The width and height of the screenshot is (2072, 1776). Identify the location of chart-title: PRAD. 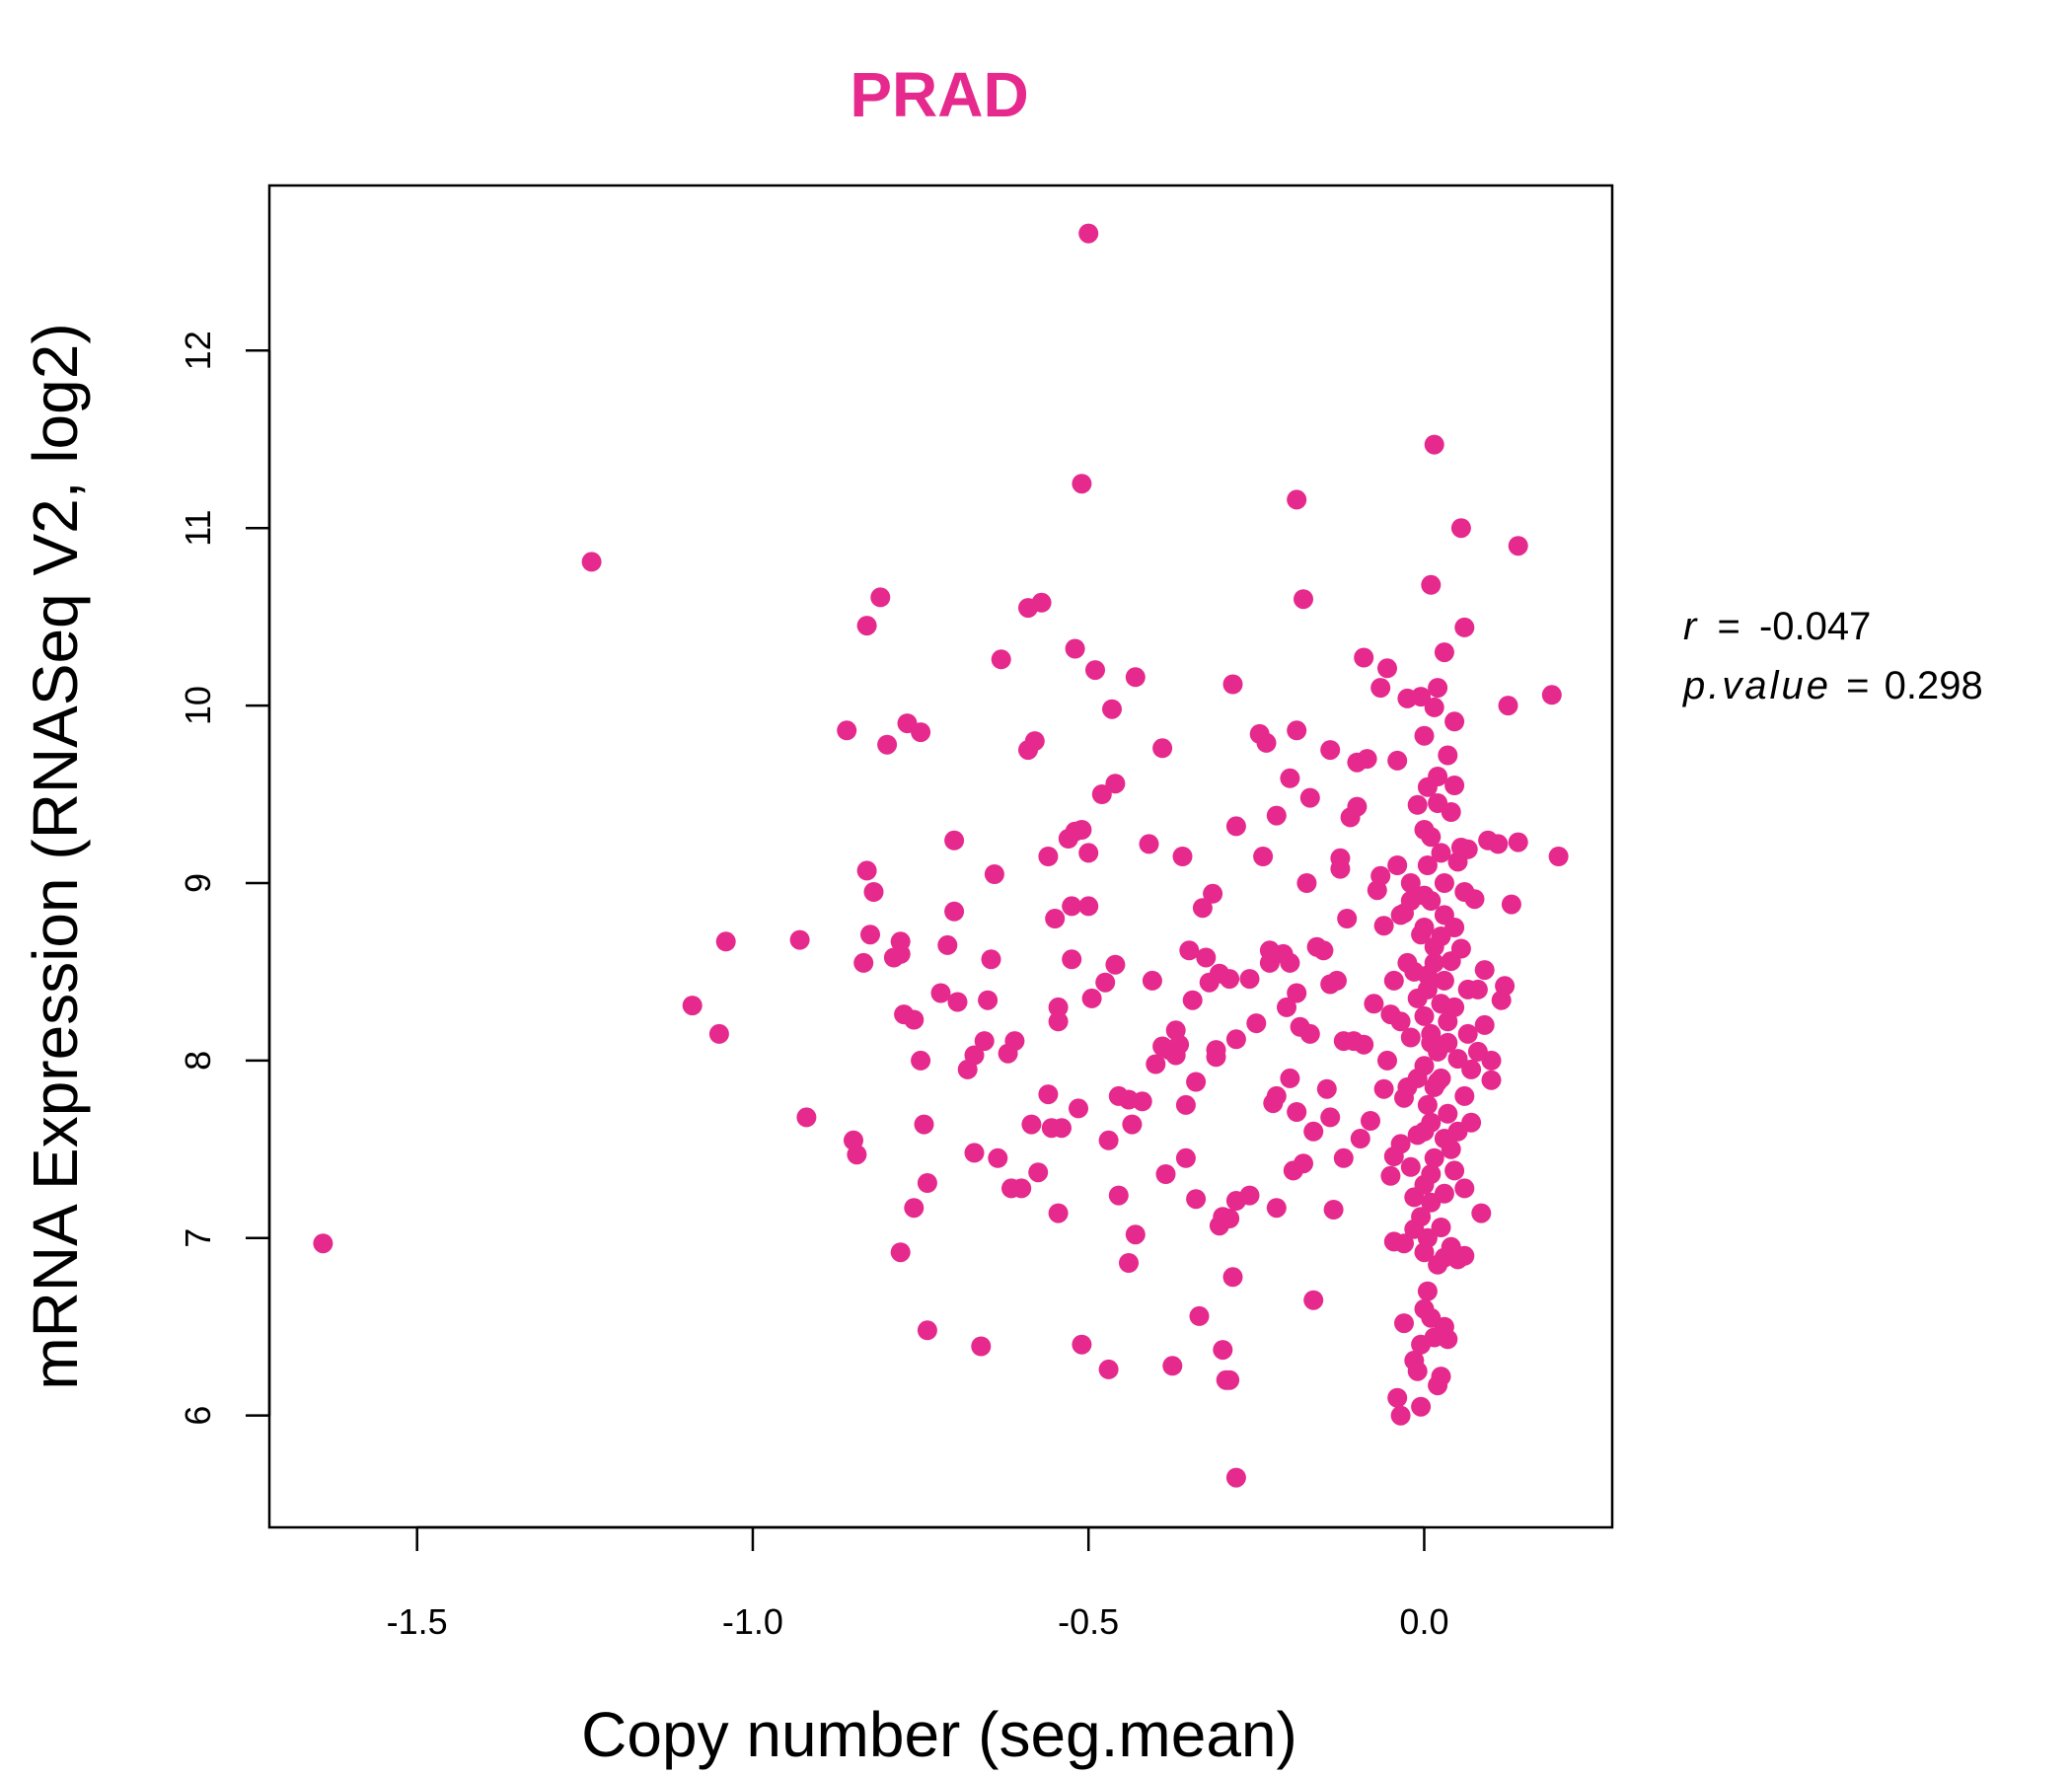
(939, 94).